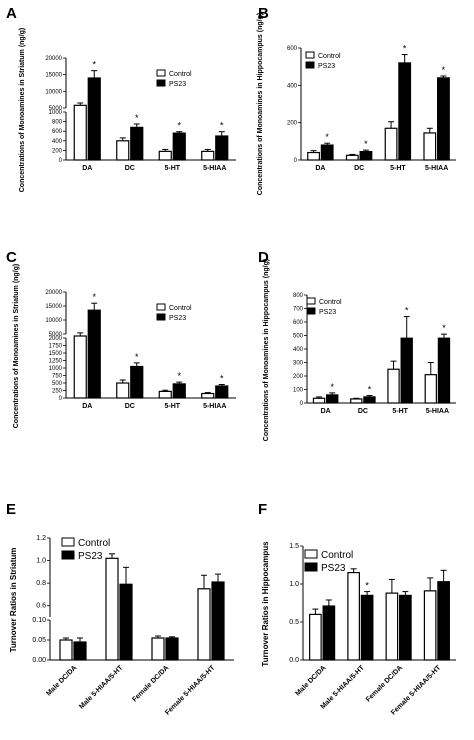 Image resolution: width=474 pixels, height=740 pixels. What do you see at coordinates (262, 509) in the screenshot?
I see `panel-letter: F` at bounding box center [262, 509].